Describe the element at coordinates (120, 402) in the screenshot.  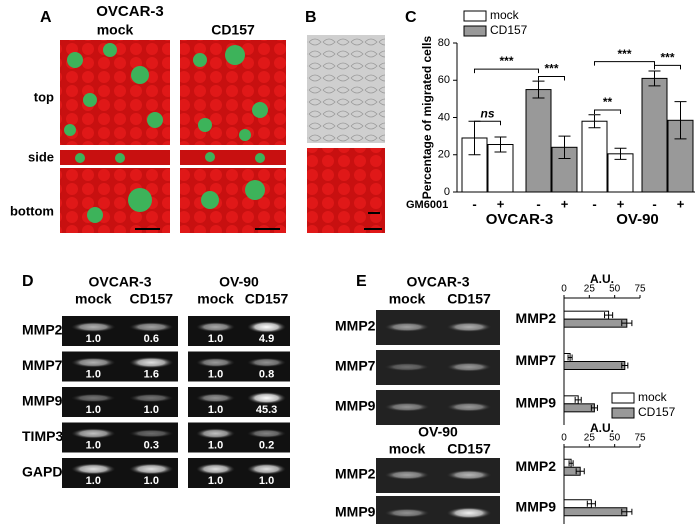
I see `gel` at that location.